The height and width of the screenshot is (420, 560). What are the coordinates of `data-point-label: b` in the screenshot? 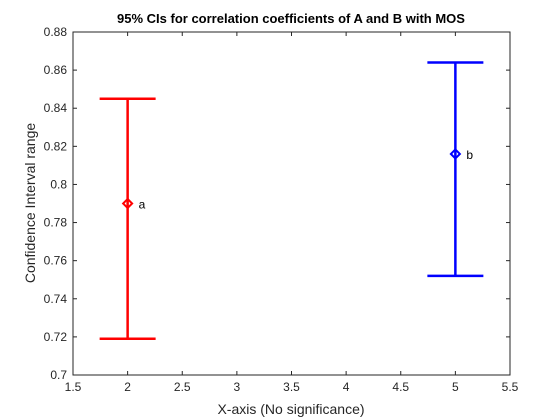 It's located at (469, 155).